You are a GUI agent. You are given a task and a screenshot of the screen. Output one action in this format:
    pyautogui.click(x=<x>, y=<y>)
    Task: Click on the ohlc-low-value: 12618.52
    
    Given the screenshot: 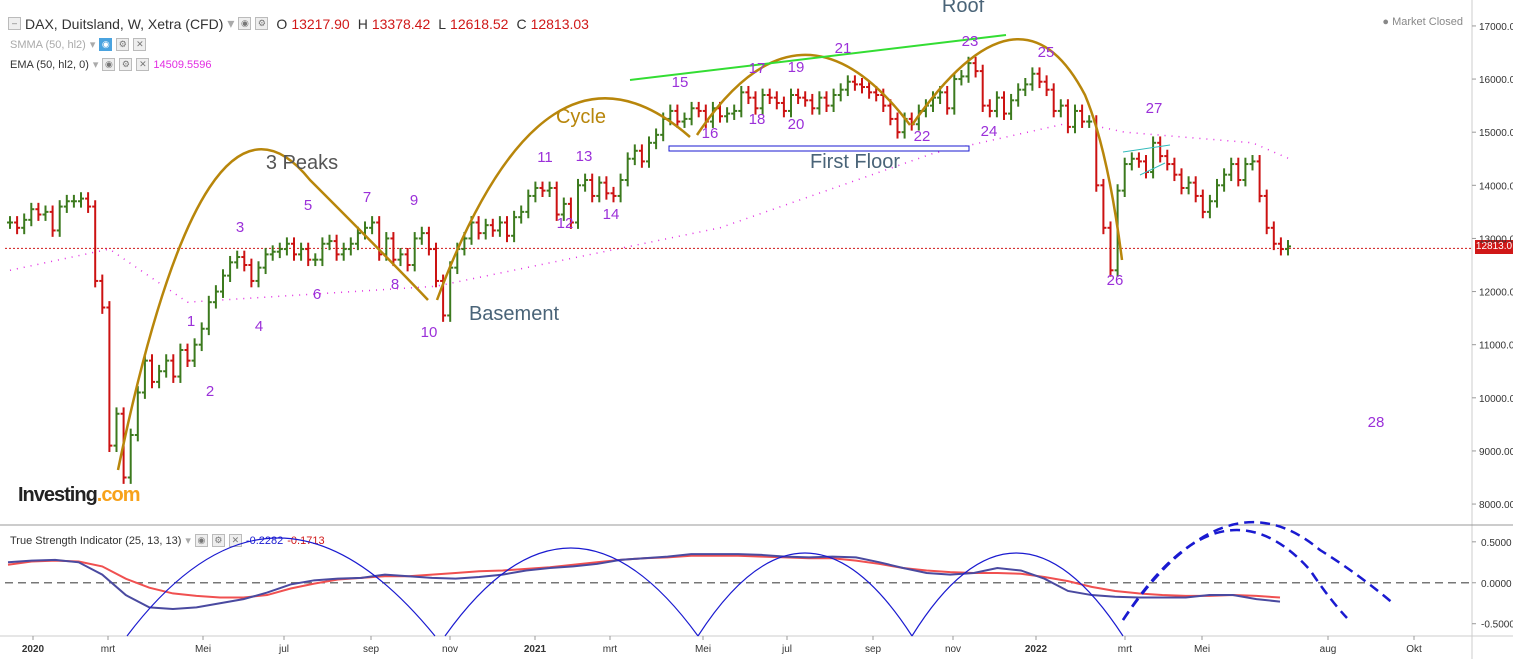 What is the action you would take?
    pyautogui.click(x=479, y=23)
    